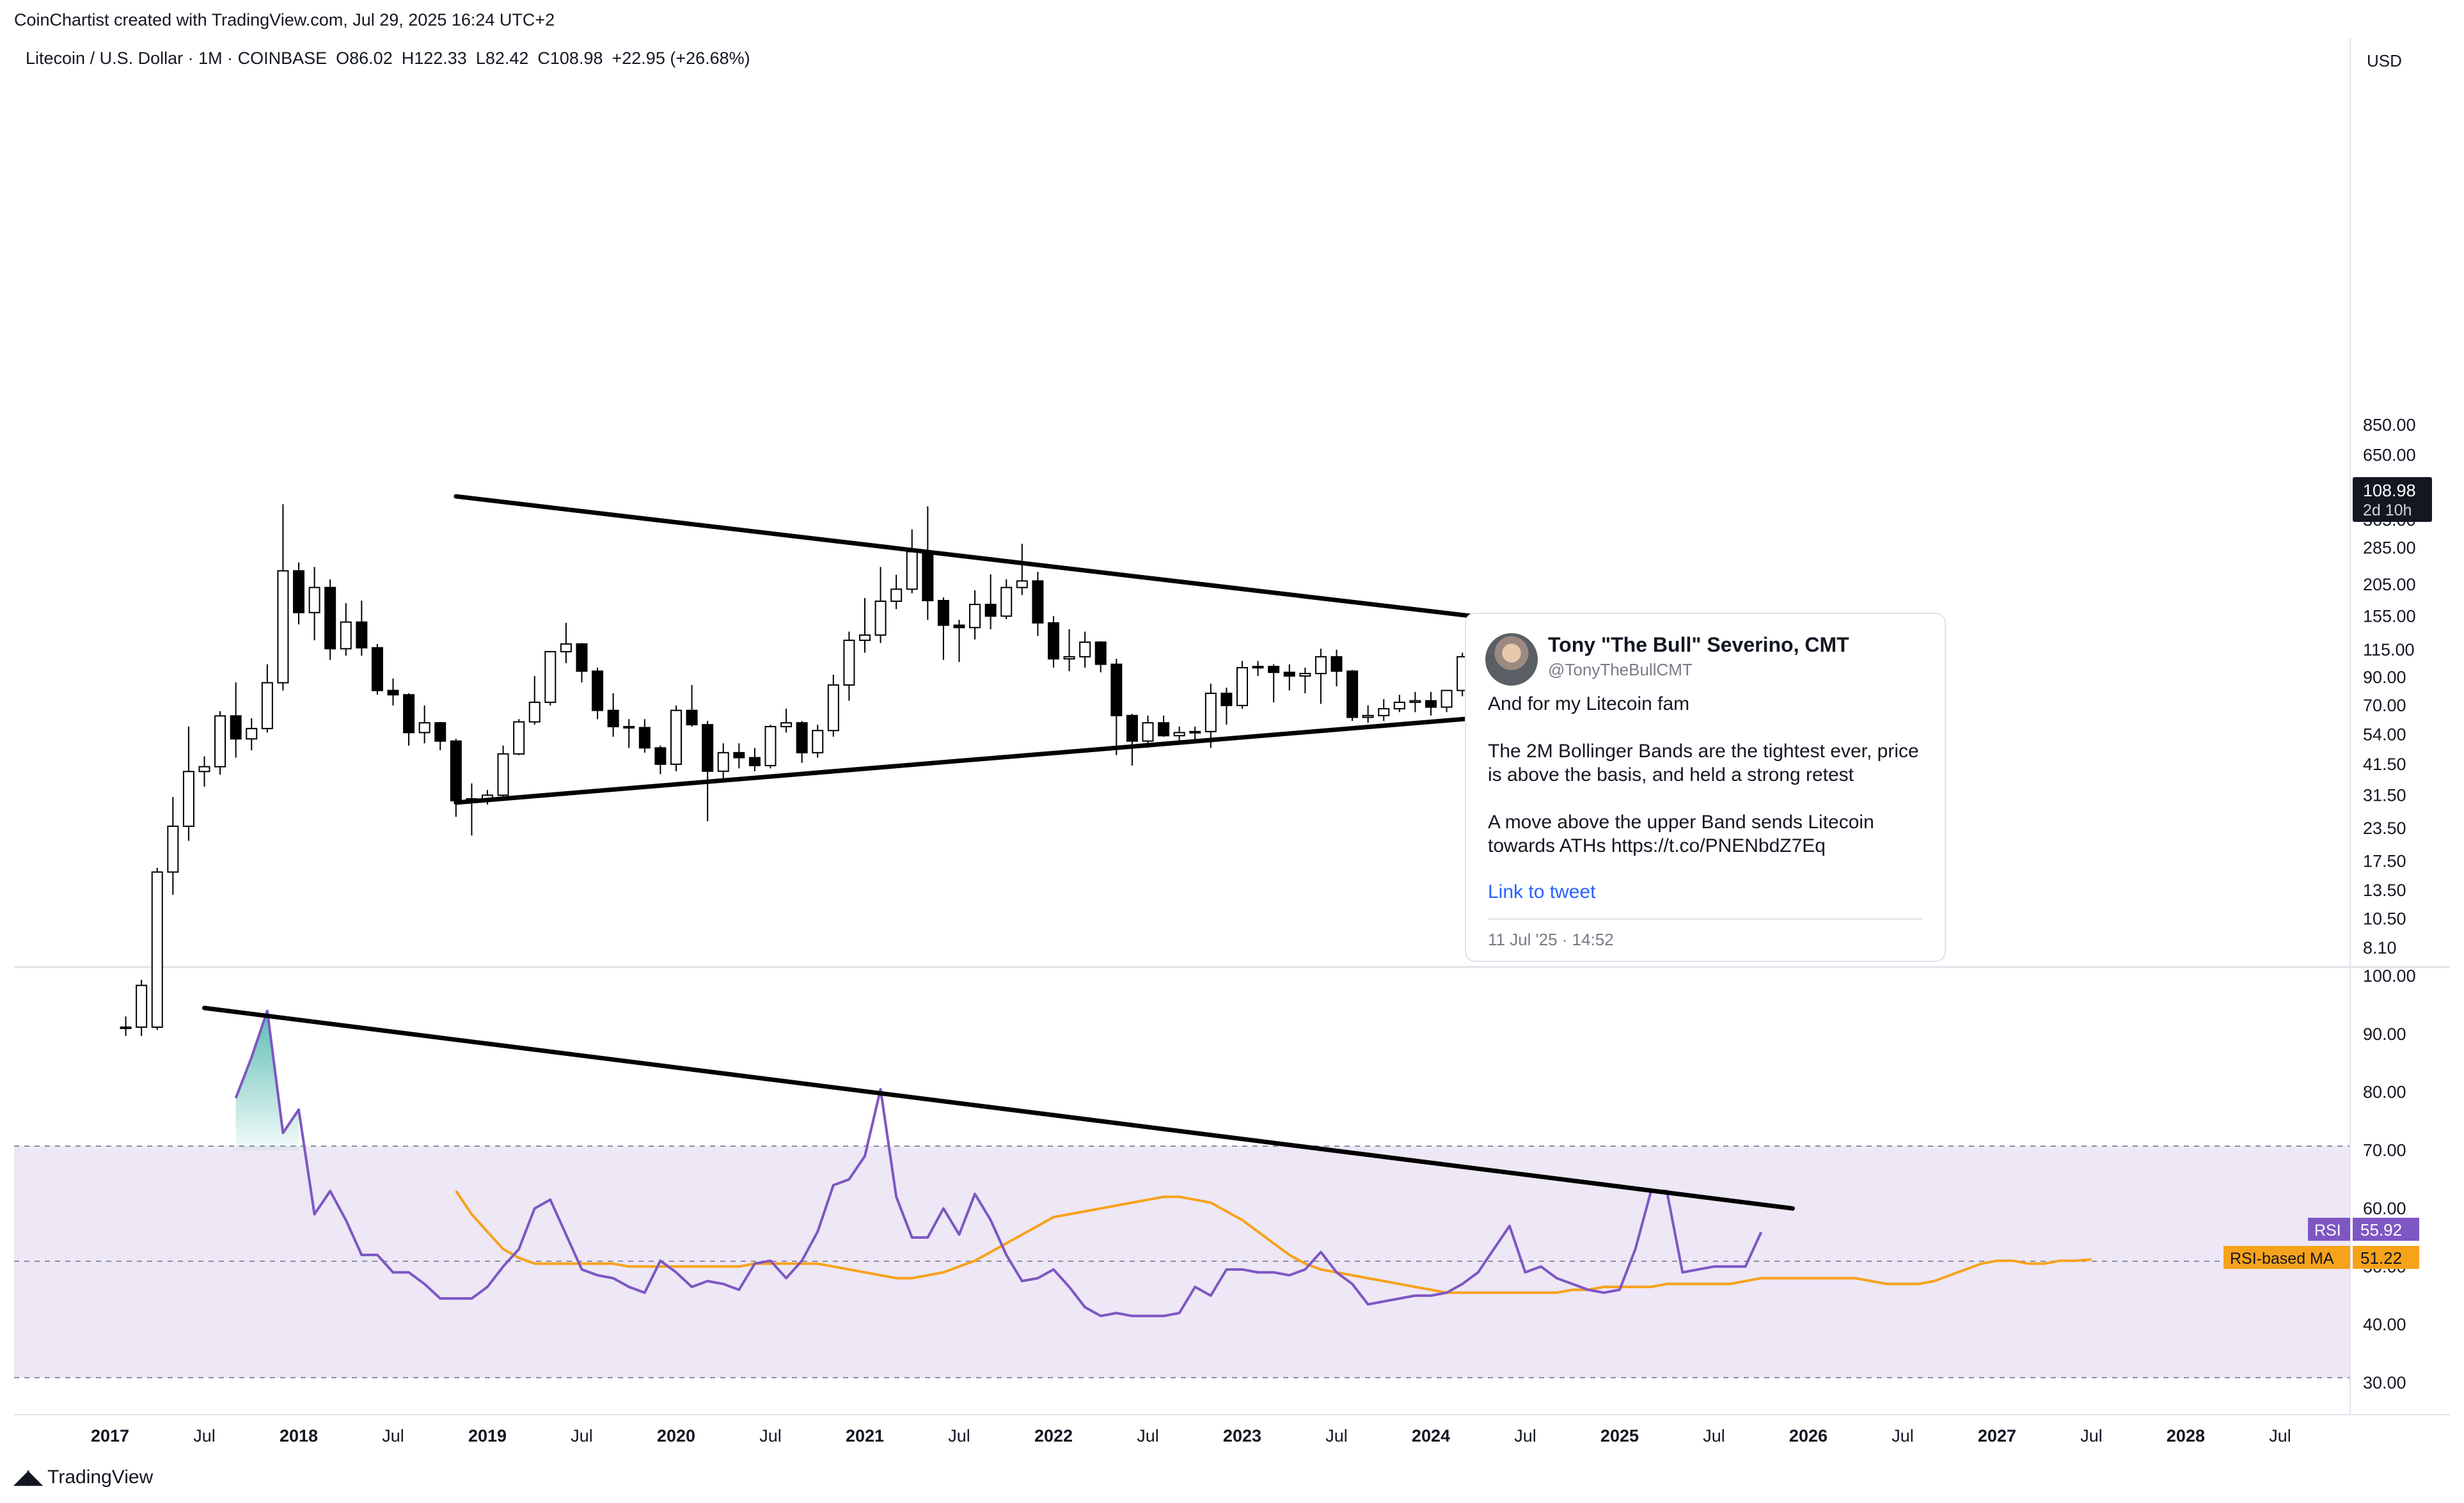  I want to click on time-tick-label: 2024, so click(1431, 1436).